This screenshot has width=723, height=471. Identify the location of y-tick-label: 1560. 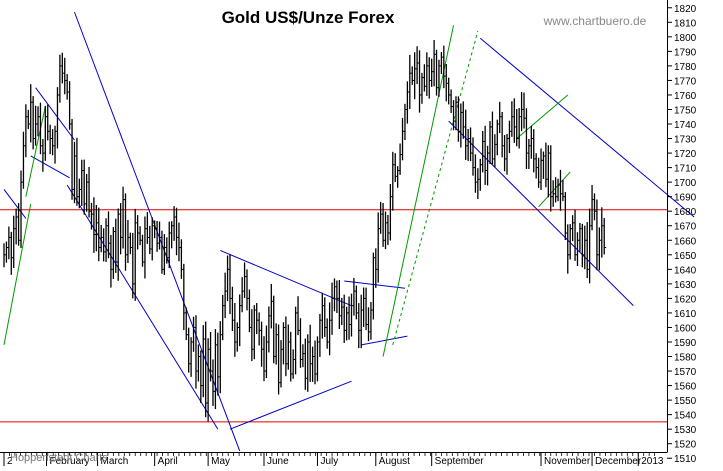
(685, 387).